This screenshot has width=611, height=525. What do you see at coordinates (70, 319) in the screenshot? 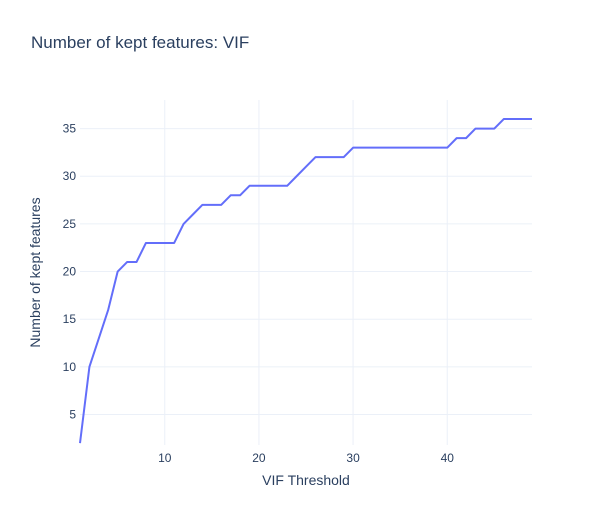
I see `y-tick-label: 15` at bounding box center [70, 319].